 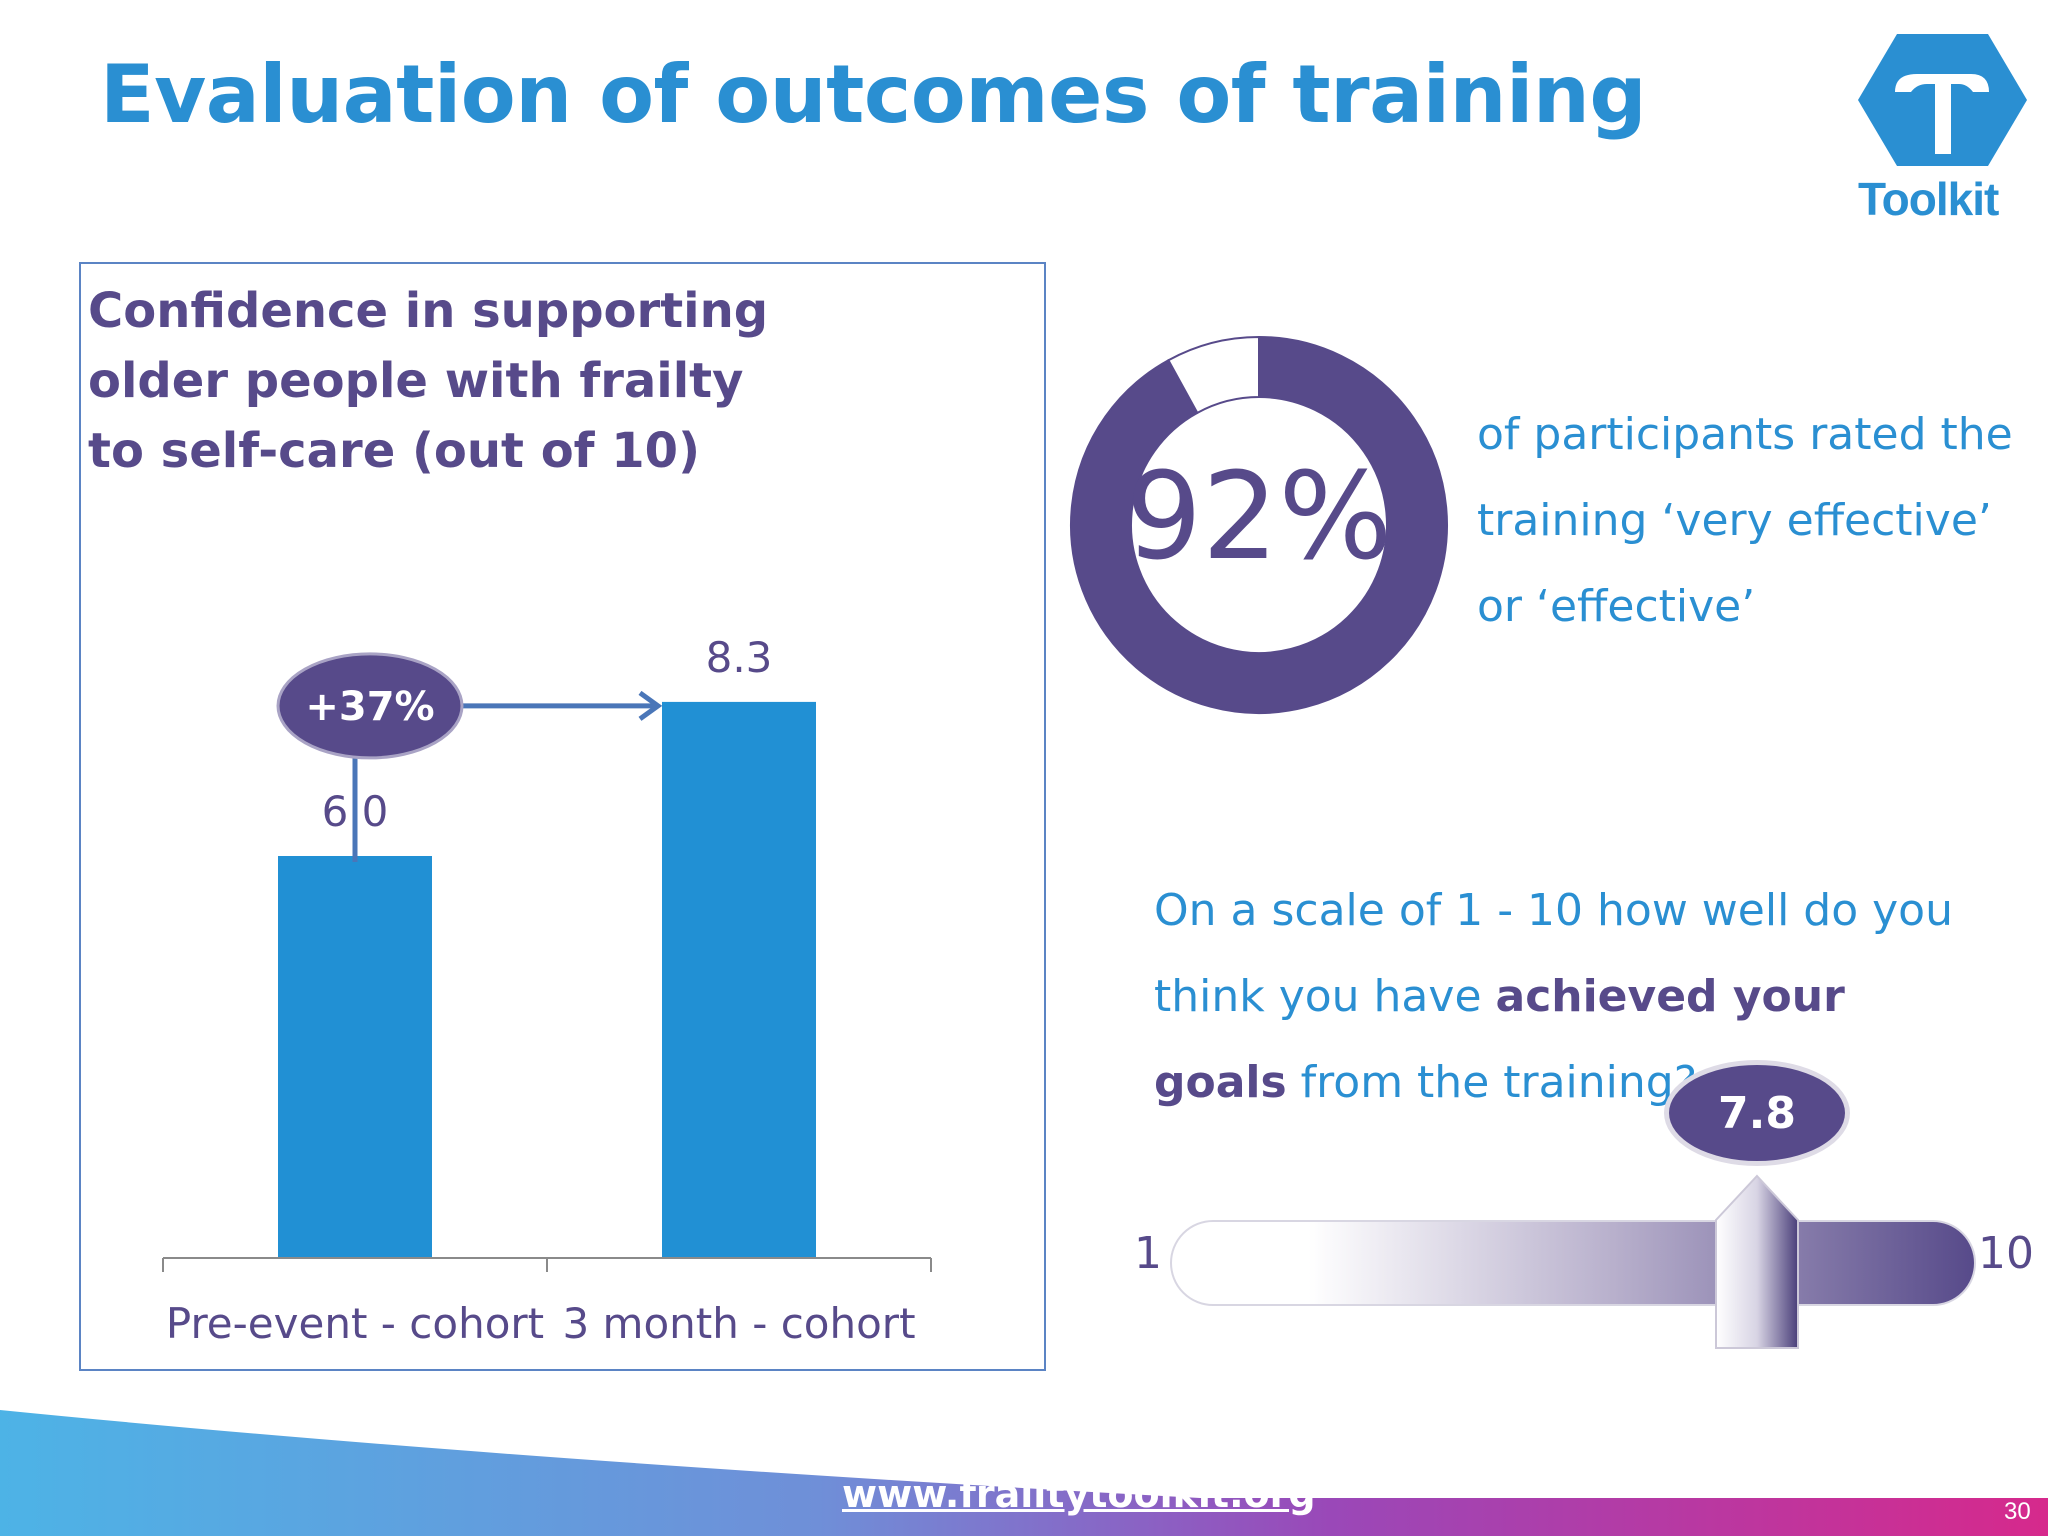 What do you see at coordinates (2017, 1511) in the screenshot?
I see `page-number: 30` at bounding box center [2017, 1511].